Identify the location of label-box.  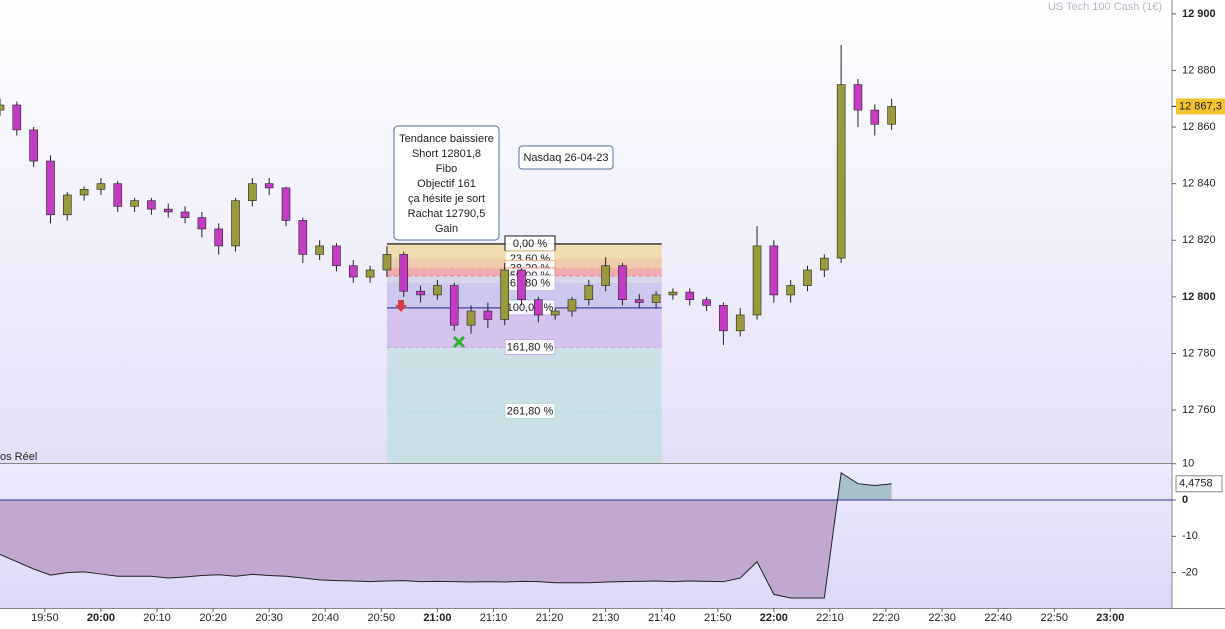
(566, 157).